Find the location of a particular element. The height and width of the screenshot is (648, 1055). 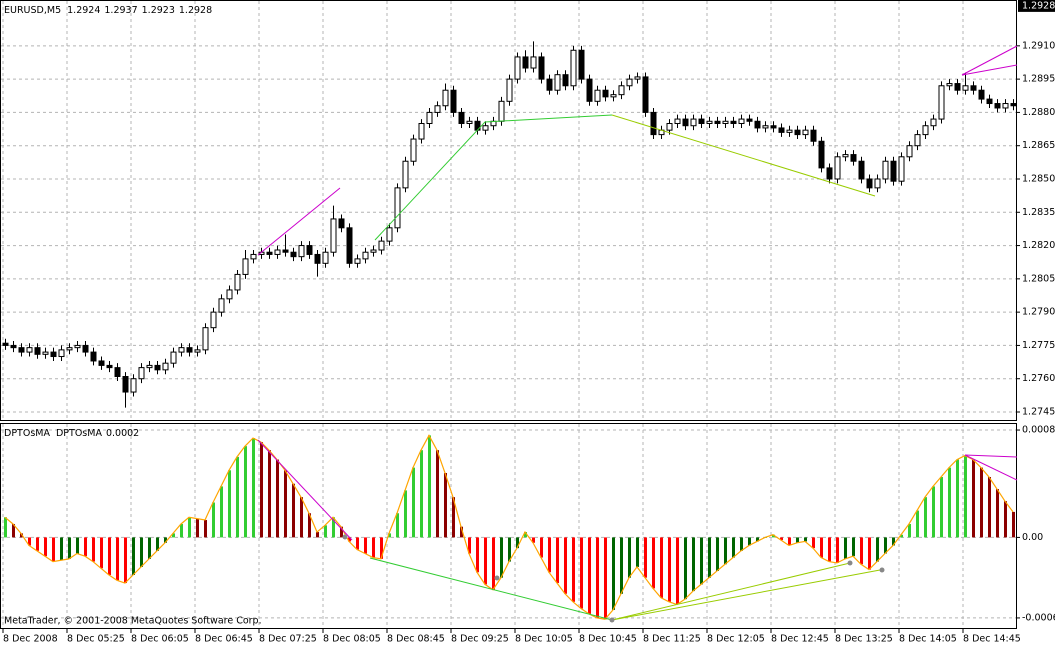

x-tick-label: 8 Dec 14:05 is located at coordinates (928, 639).